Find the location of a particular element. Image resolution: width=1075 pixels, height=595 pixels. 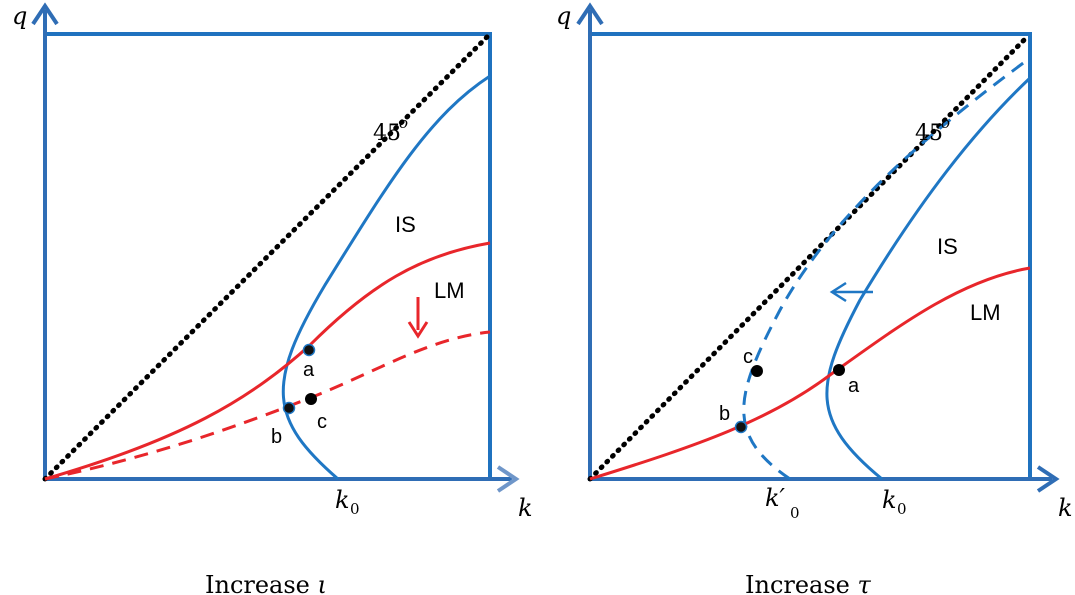

left-k0-subscript: 0 is located at coordinates (355, 509).